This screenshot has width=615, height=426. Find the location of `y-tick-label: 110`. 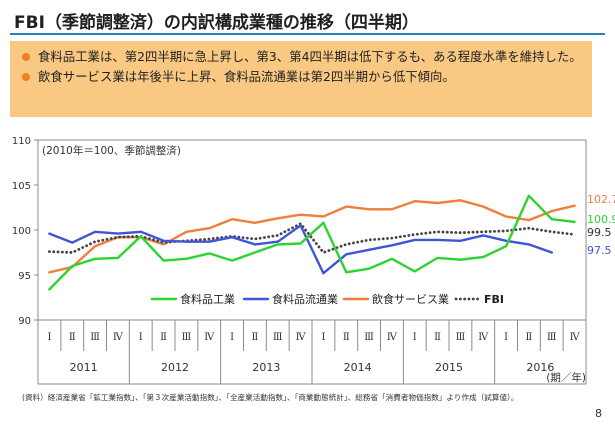

y-tick-label: 110 is located at coordinates (21, 141).